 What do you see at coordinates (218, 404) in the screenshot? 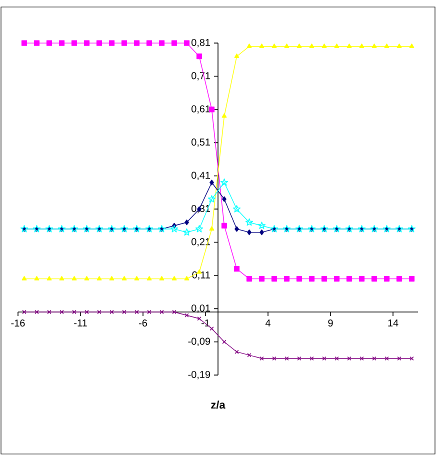
I see `x-axis-title: z/a` at bounding box center [218, 404].